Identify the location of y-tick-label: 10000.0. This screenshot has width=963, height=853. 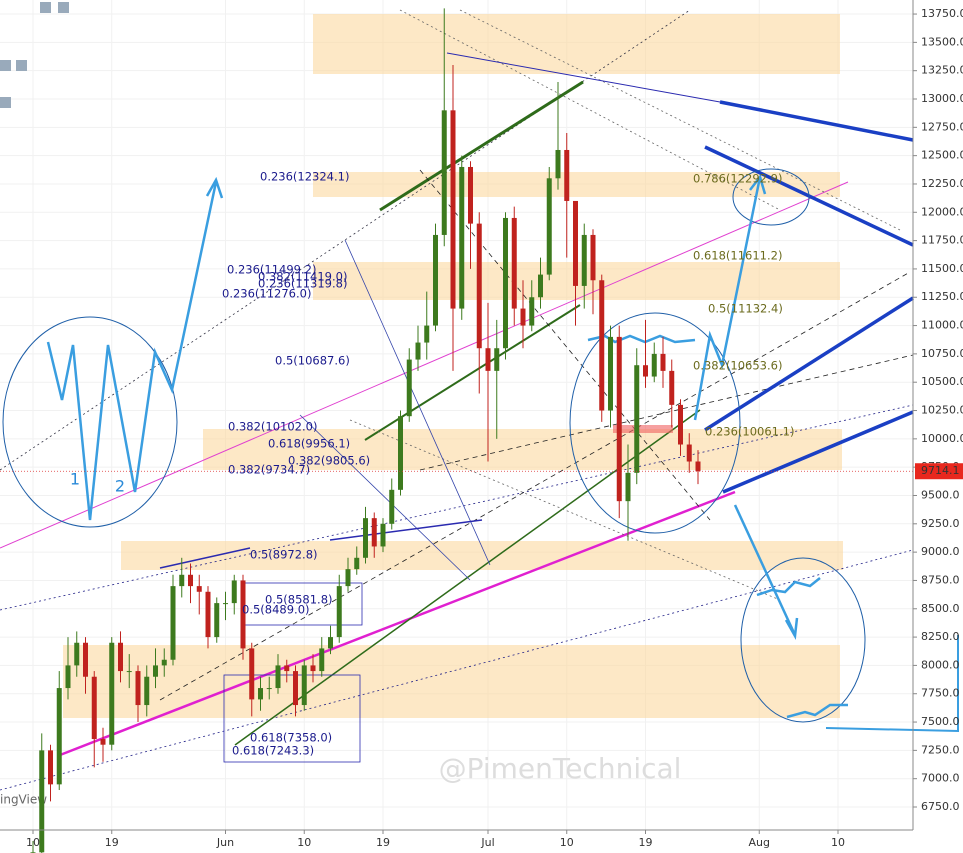
(942, 438).